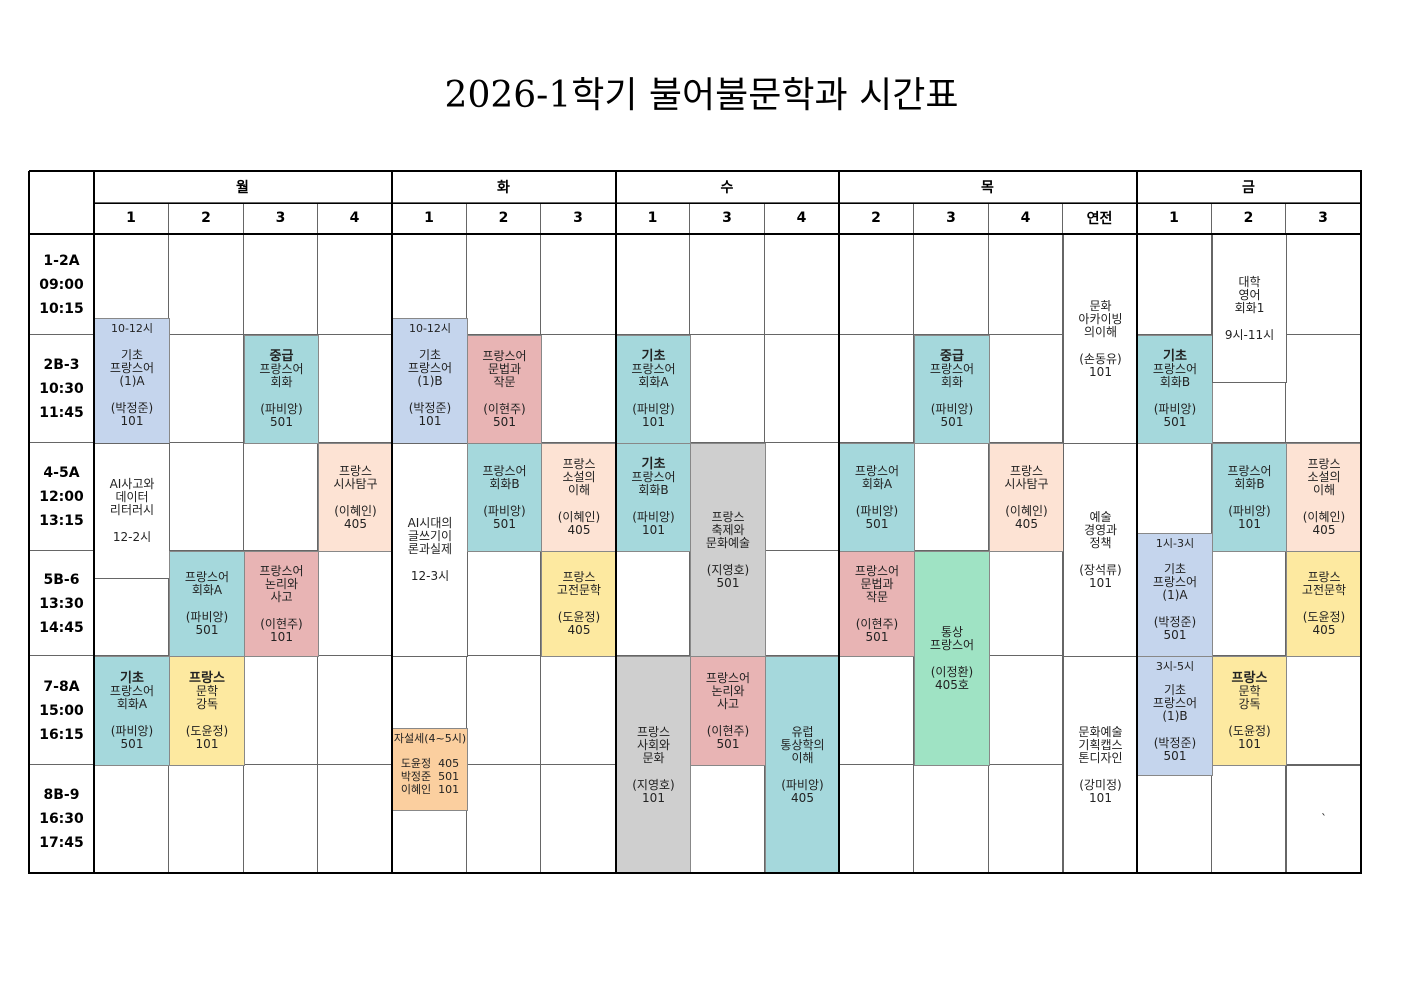 The width and height of the screenshot is (1403, 992). What do you see at coordinates (1100, 542) in the screenshot?
I see `course-title: 정책` at bounding box center [1100, 542].